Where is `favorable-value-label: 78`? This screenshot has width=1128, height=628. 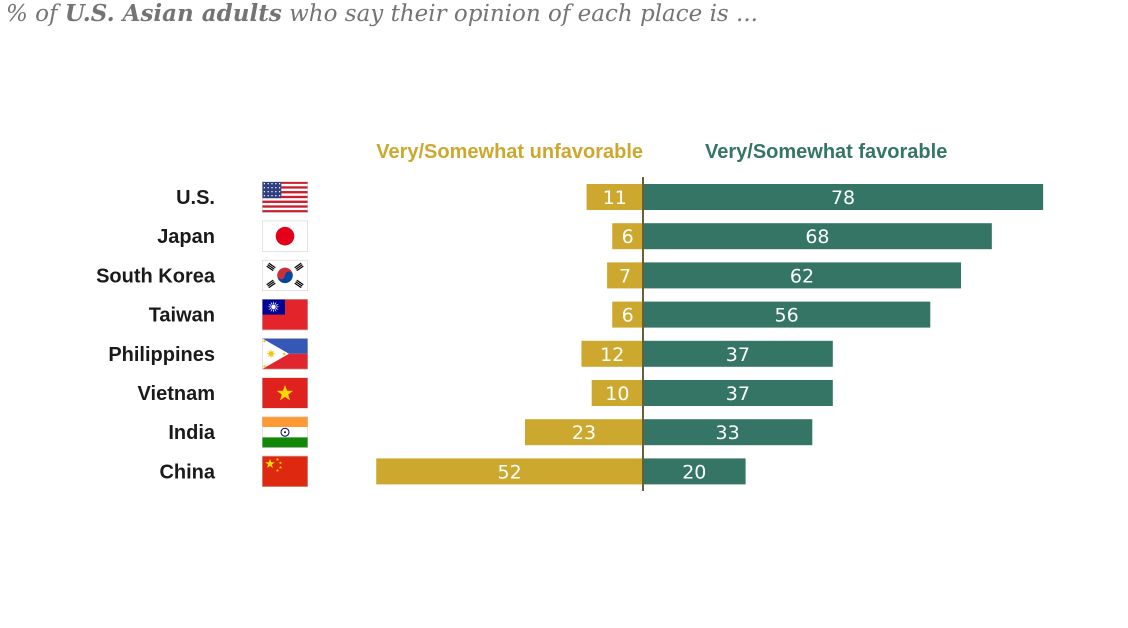 favorable-value-label: 78 is located at coordinates (843, 198).